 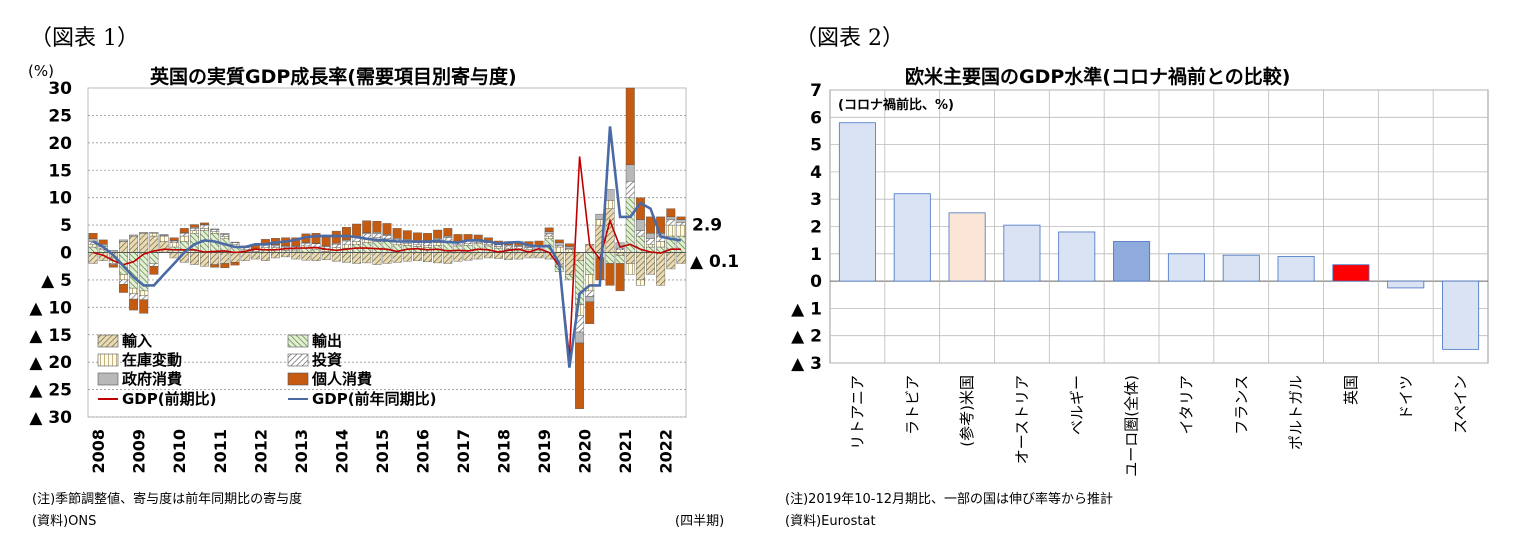 I want to click on chart1-xtick-label: 2013, so click(x=301, y=451).